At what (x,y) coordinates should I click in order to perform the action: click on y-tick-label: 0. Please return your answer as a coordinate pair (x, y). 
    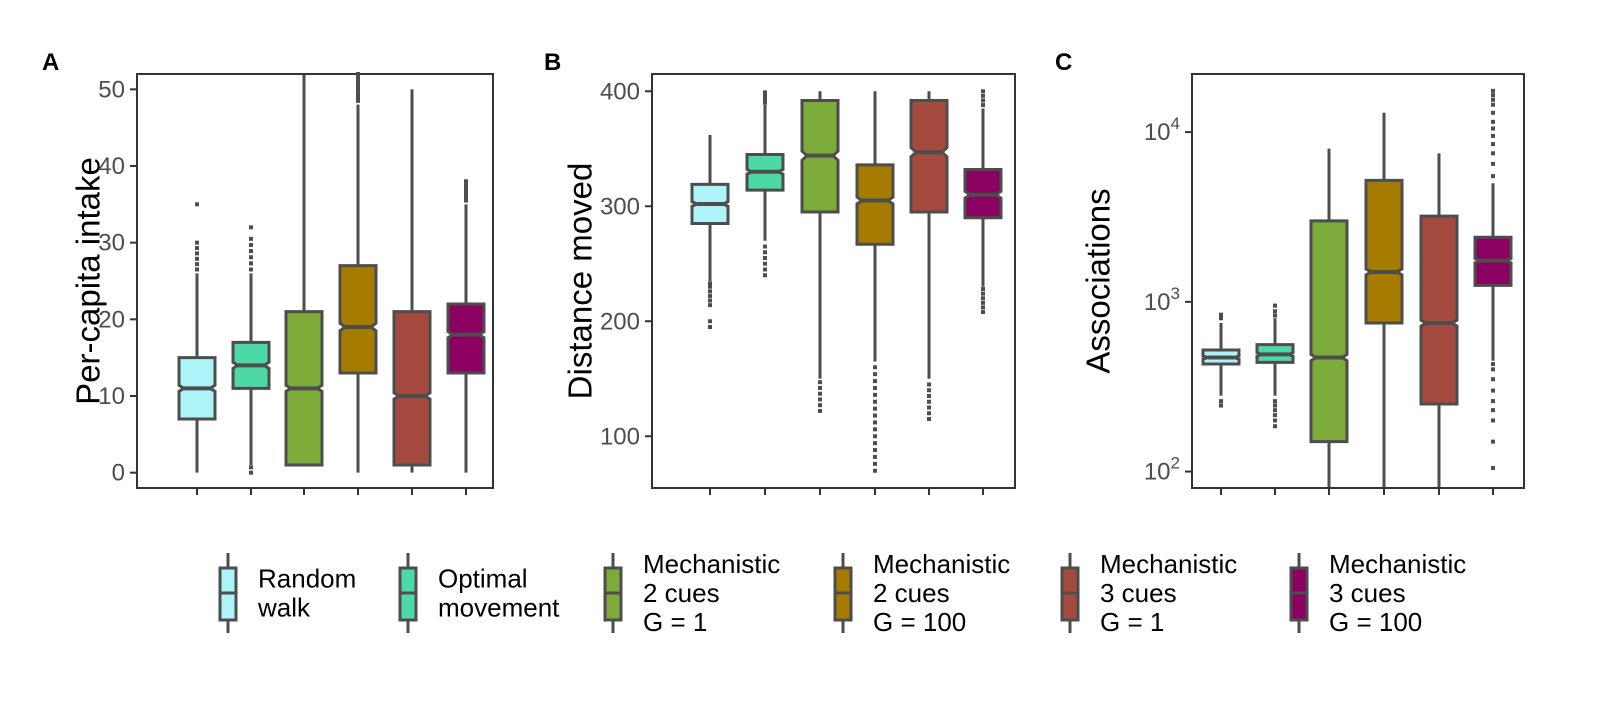
    Looking at the image, I should click on (118, 473).